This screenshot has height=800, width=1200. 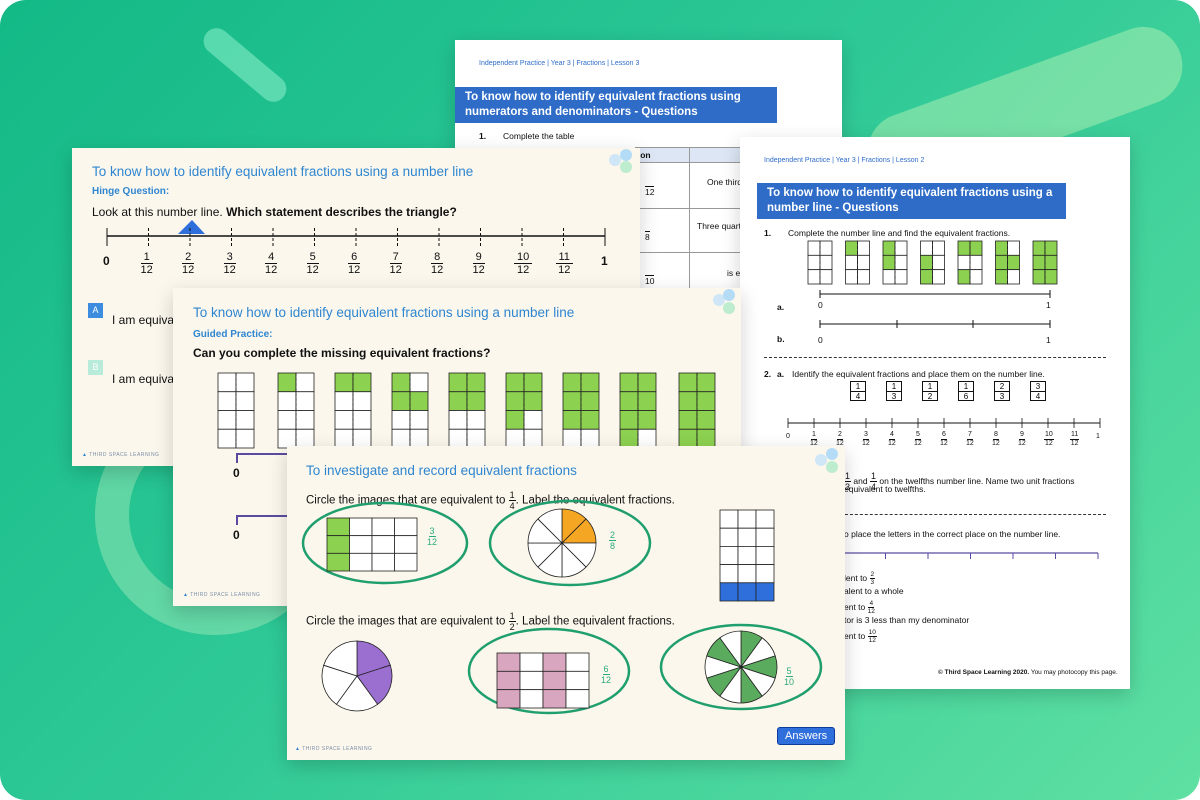 I want to click on pie-slice, so click(x=357, y=693).